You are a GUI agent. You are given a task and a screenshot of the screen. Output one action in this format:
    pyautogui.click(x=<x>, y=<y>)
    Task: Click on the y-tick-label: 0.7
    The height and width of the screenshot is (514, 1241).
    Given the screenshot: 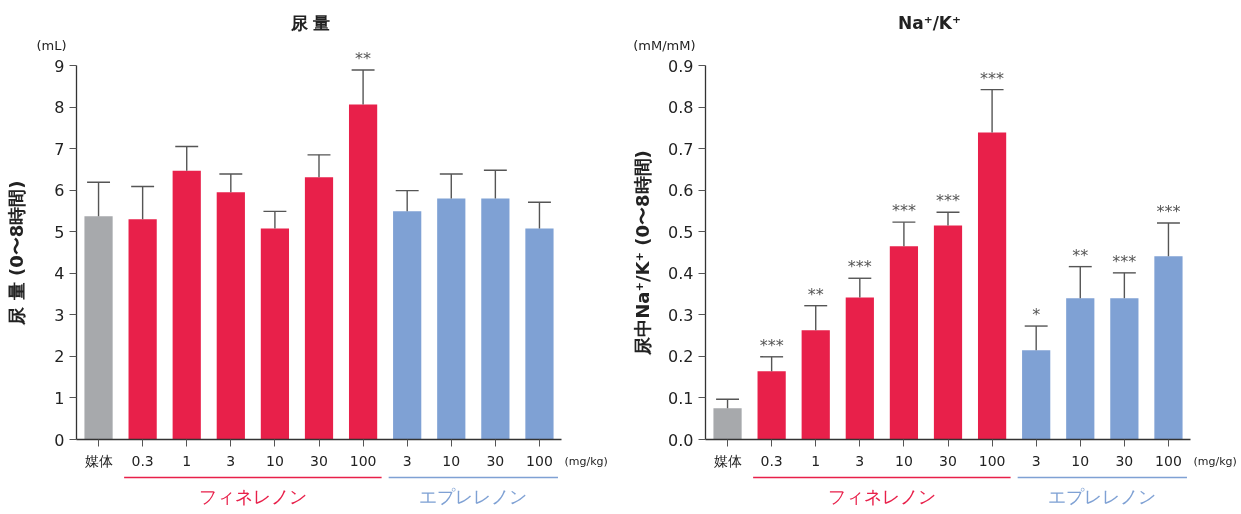 What is the action you would take?
    pyautogui.click(x=681, y=149)
    